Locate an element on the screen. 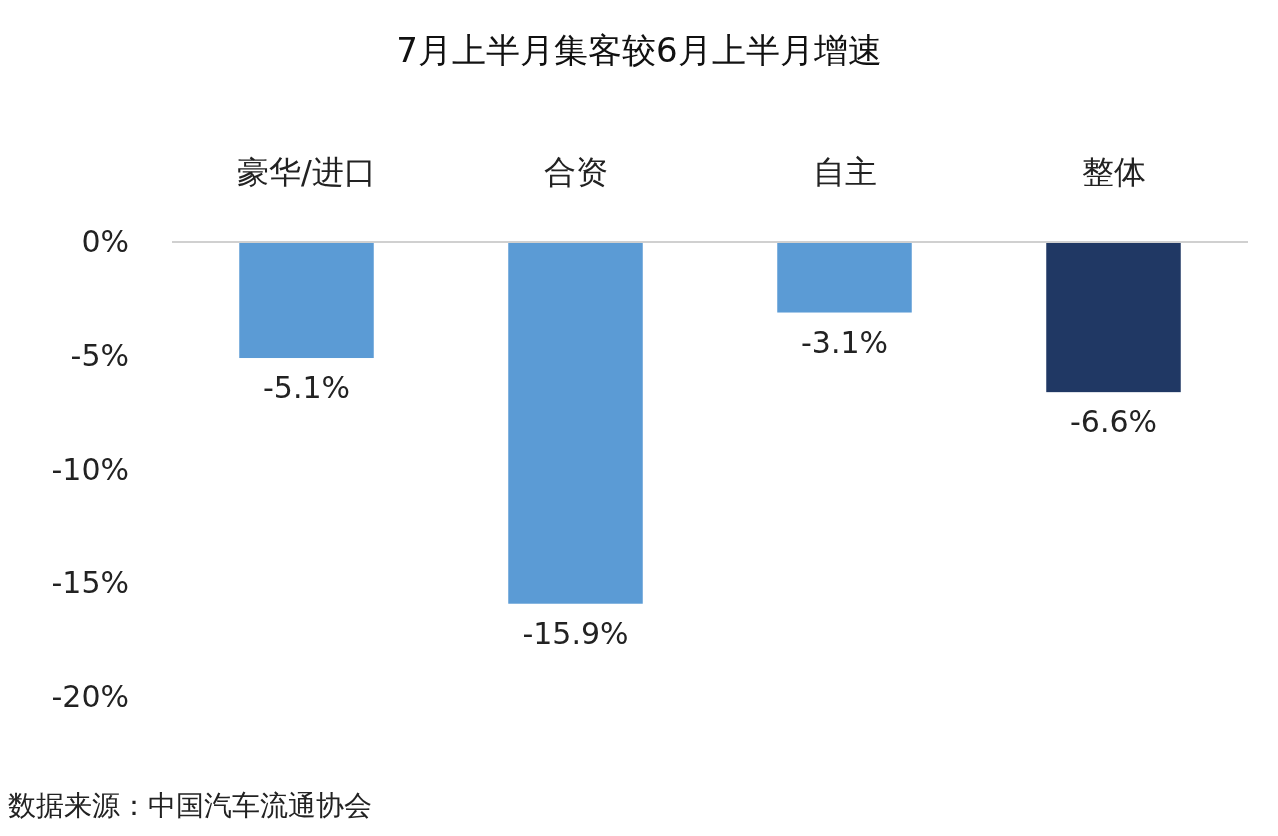 This screenshot has width=1278, height=836. y-tick-label: 0% is located at coordinates (105, 242).